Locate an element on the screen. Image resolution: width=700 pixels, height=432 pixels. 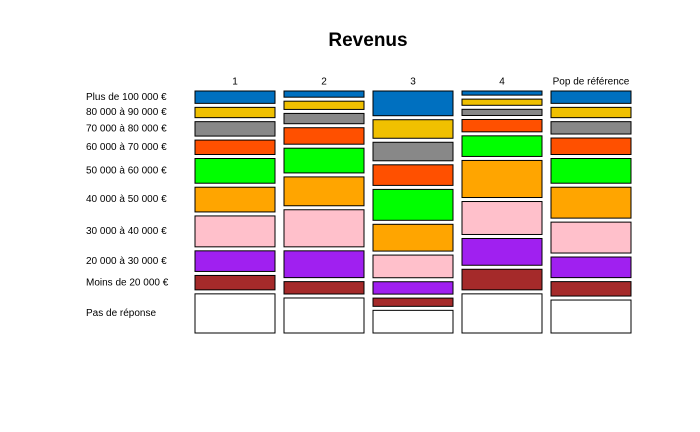
row-label: Pas de réponse is located at coordinates (121, 313).